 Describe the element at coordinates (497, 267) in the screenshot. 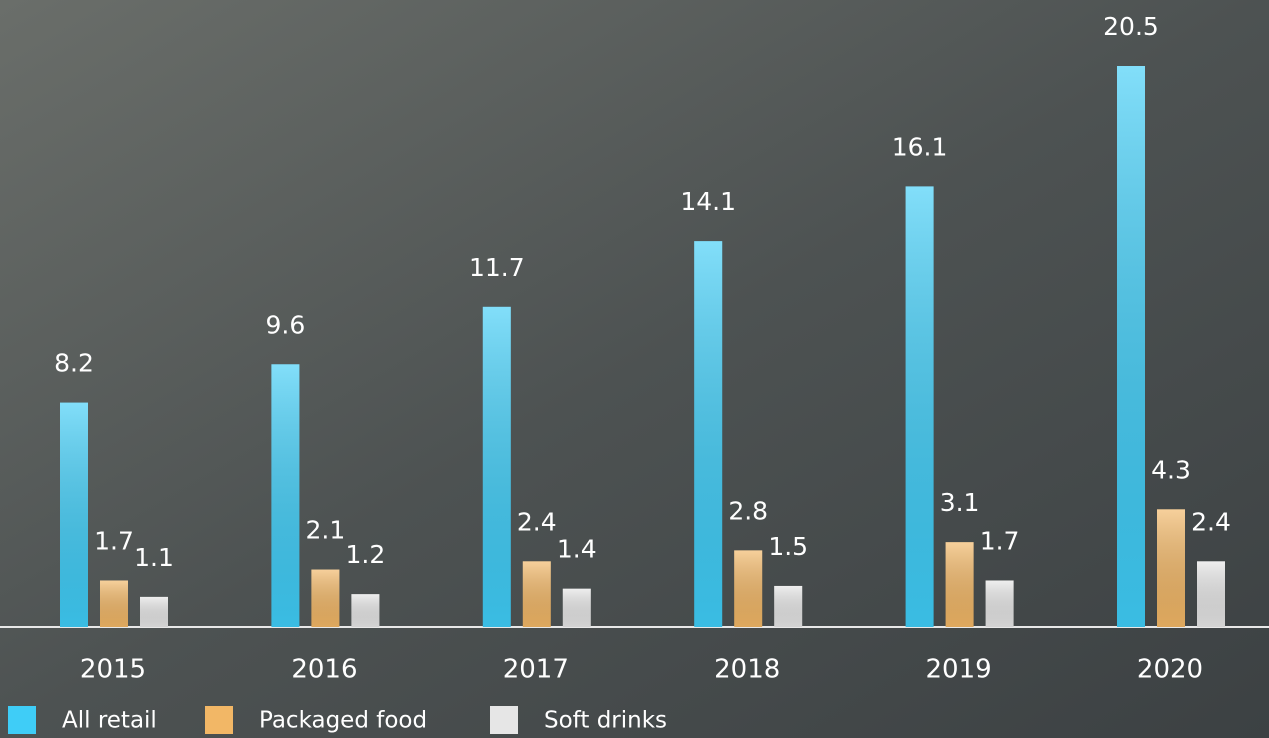

I see `value-label: 11.7` at that location.